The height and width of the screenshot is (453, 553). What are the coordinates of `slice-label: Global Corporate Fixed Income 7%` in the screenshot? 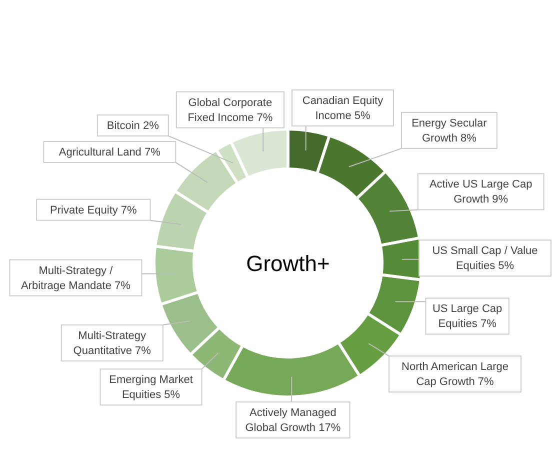 It's located at (230, 110).